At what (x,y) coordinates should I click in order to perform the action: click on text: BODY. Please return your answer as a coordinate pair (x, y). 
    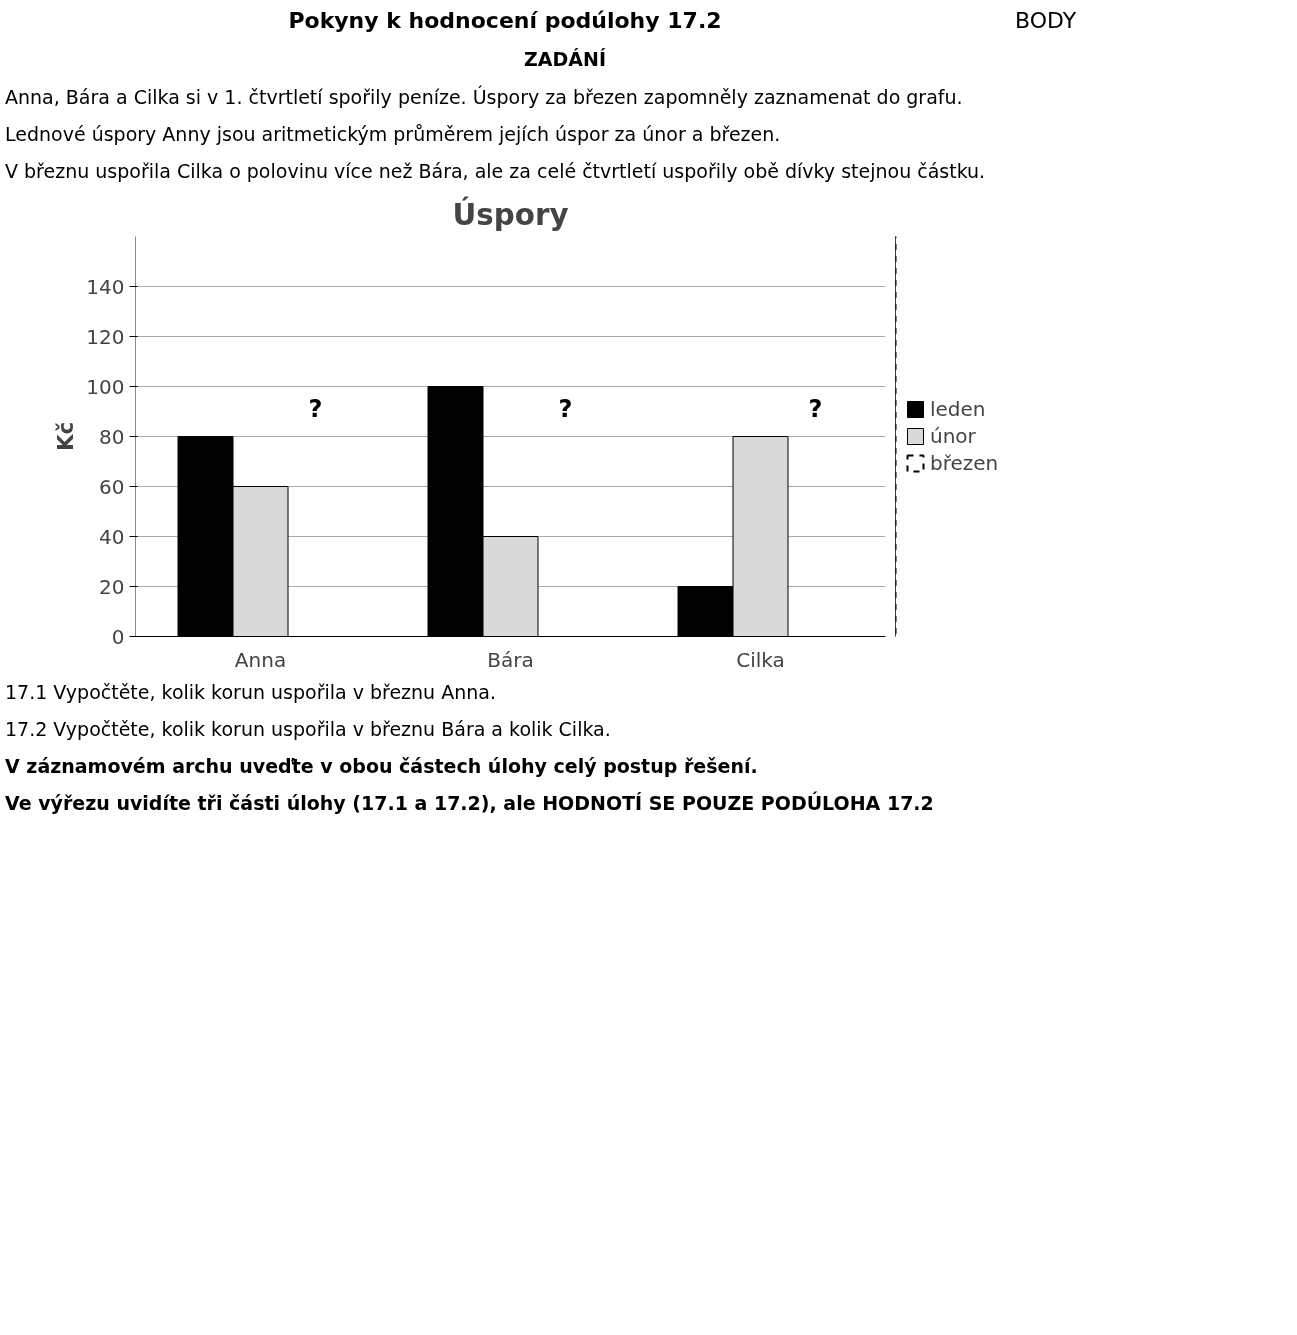
    Looking at the image, I should click on (1046, 21).